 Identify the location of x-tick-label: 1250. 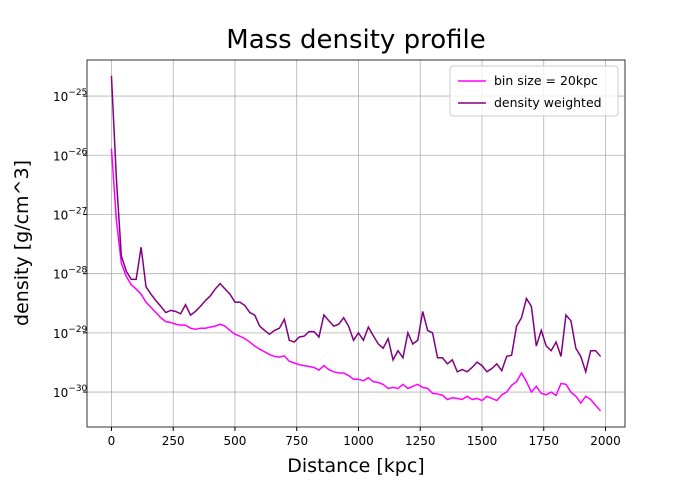
(420, 441).